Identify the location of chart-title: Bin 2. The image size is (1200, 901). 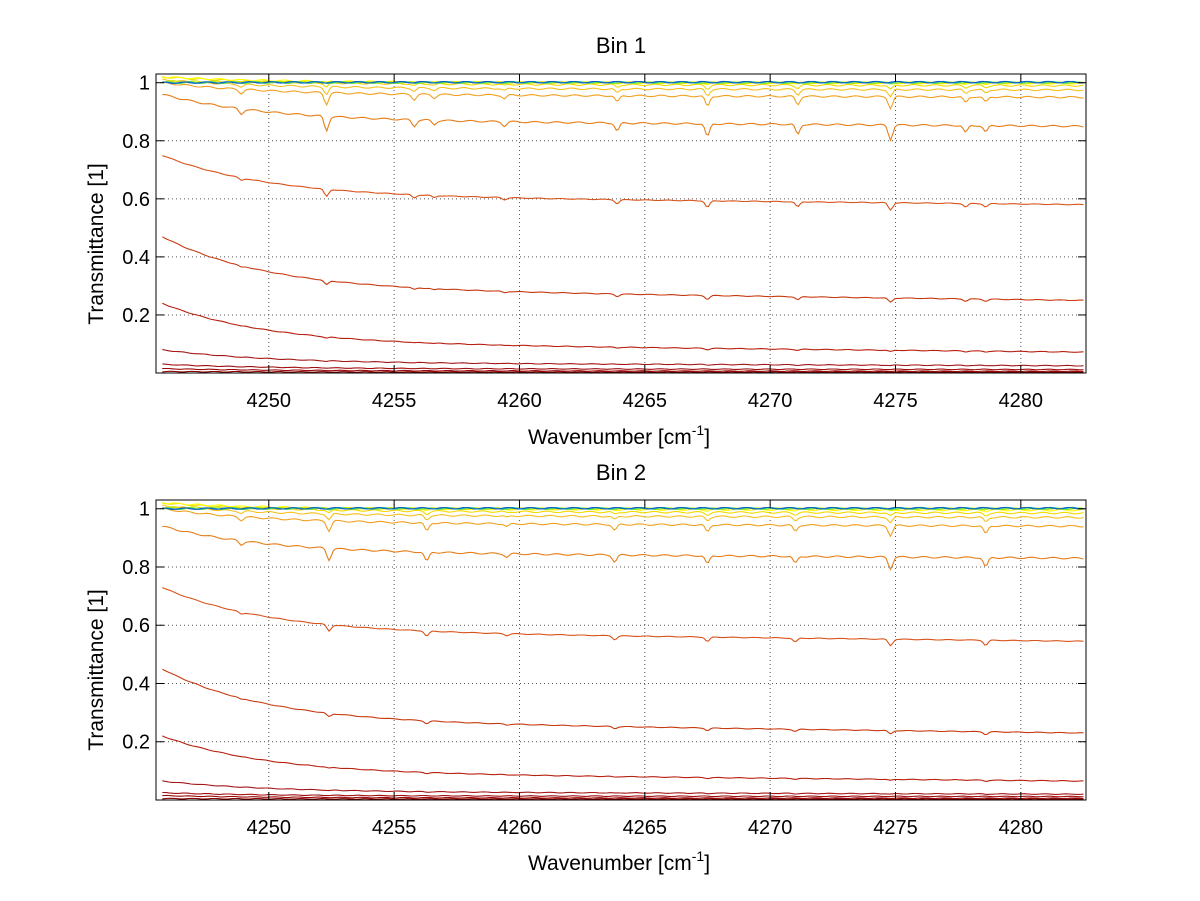
(621, 472).